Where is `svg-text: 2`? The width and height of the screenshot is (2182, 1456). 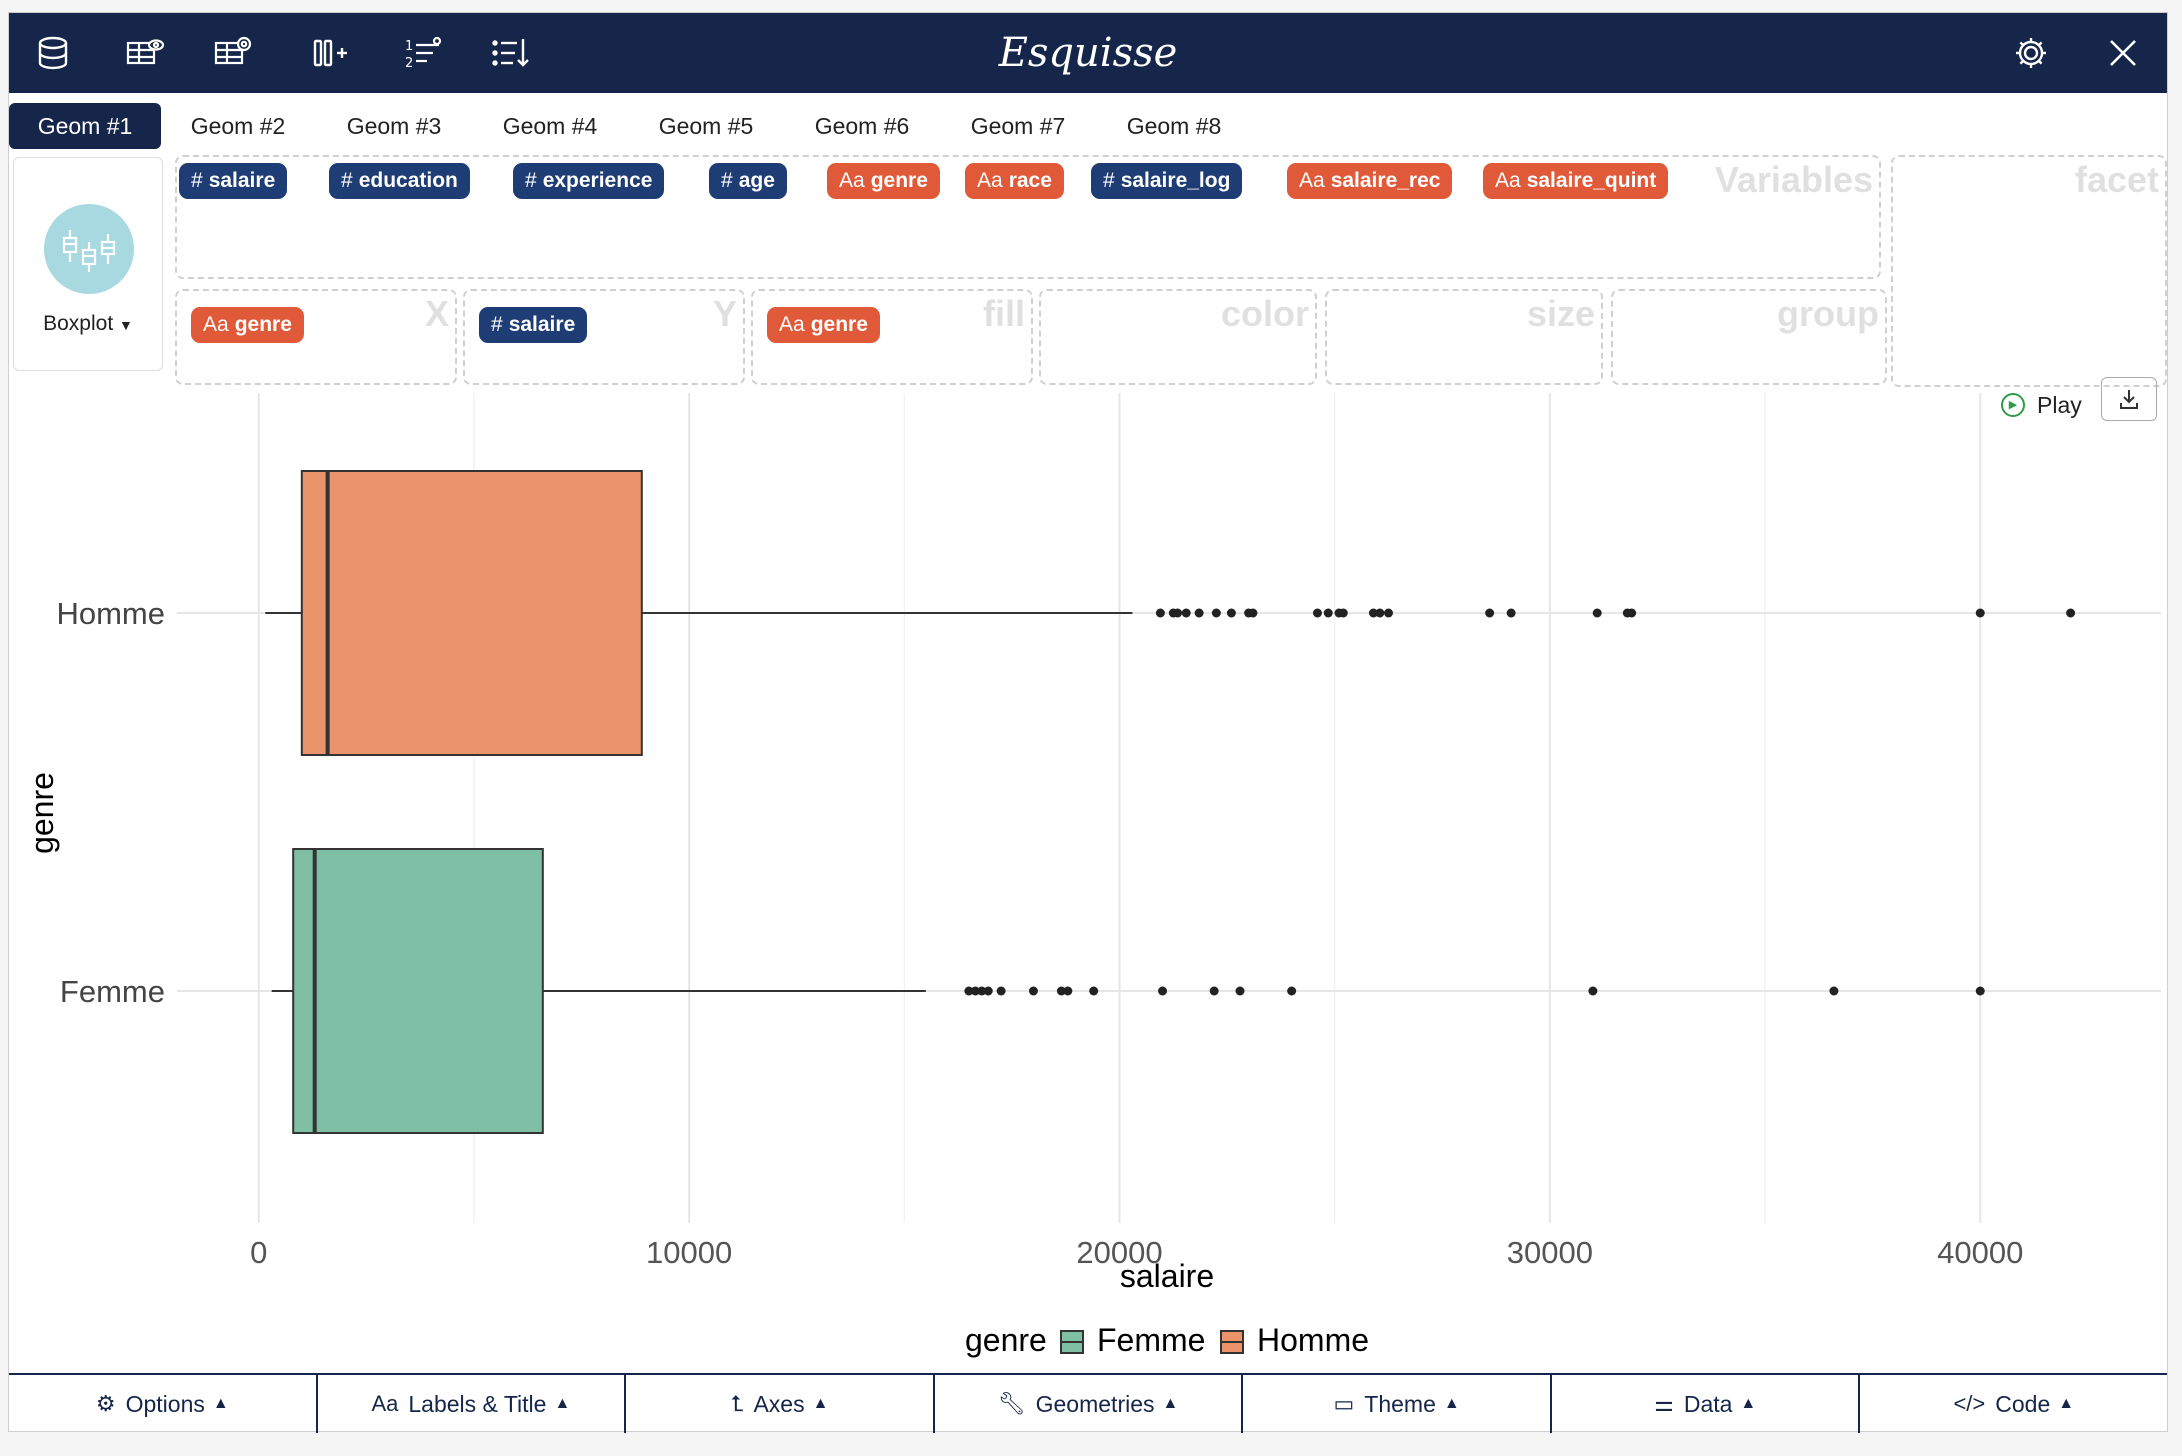 svg-text: 2 is located at coordinates (409, 63).